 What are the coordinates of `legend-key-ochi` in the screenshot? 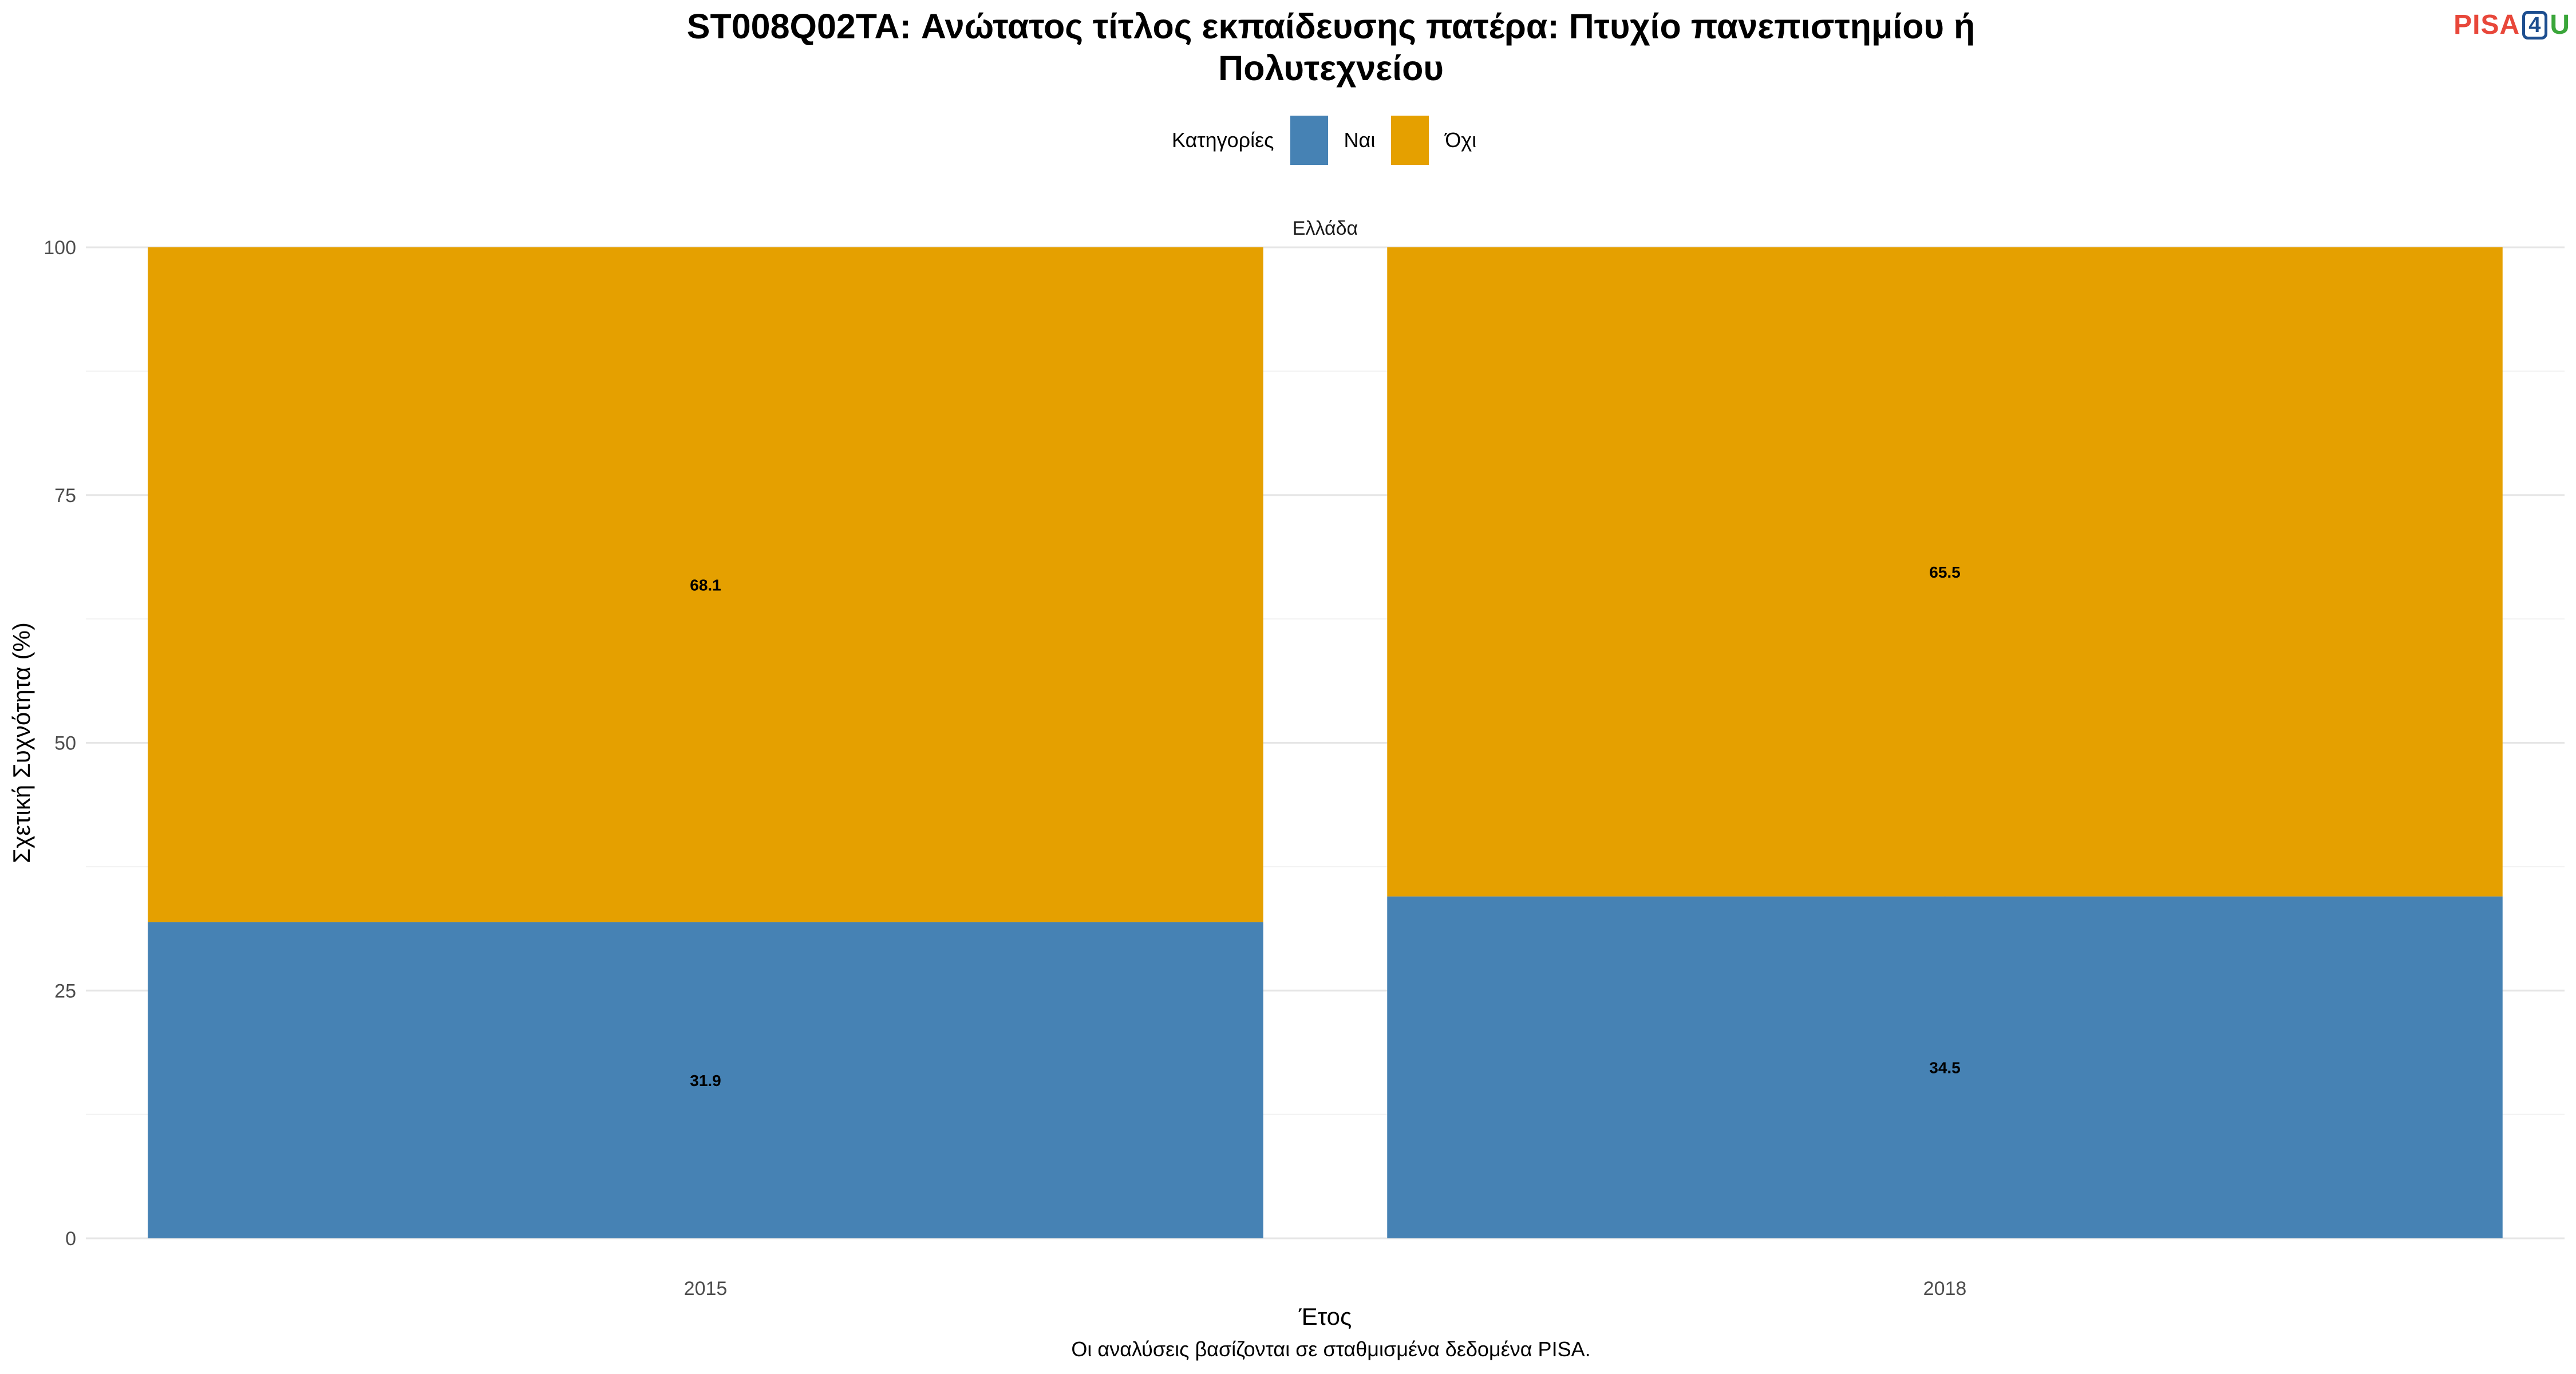 It's located at (1410, 140).